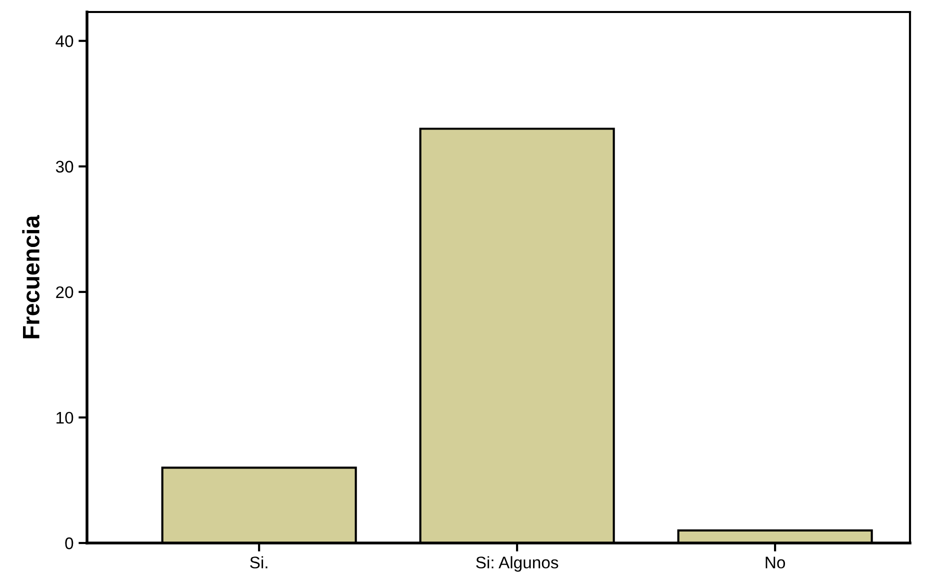 The image size is (934, 588). Describe the element at coordinates (65, 418) in the screenshot. I see `y-tick-label: 10` at that location.